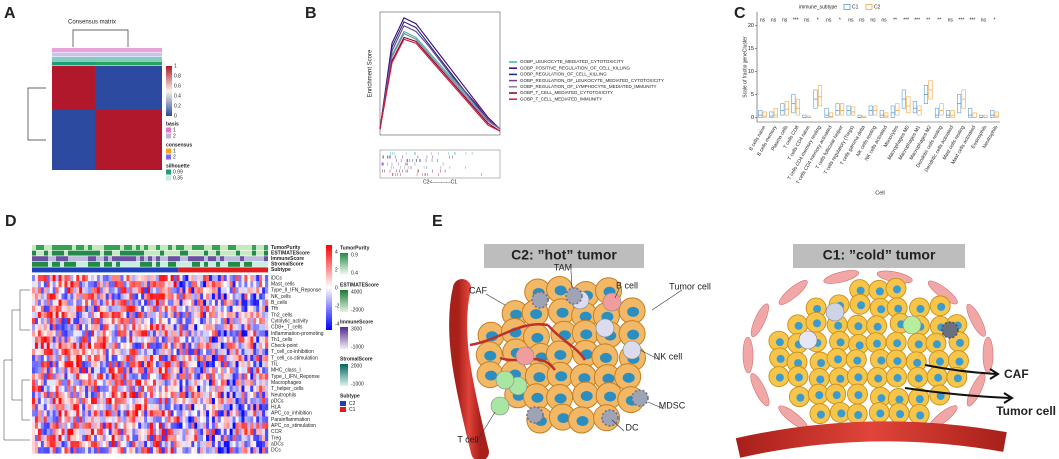 Image resolution: width=1059 pixels, height=459 pixels. I want to click on box, so click(775, 112).